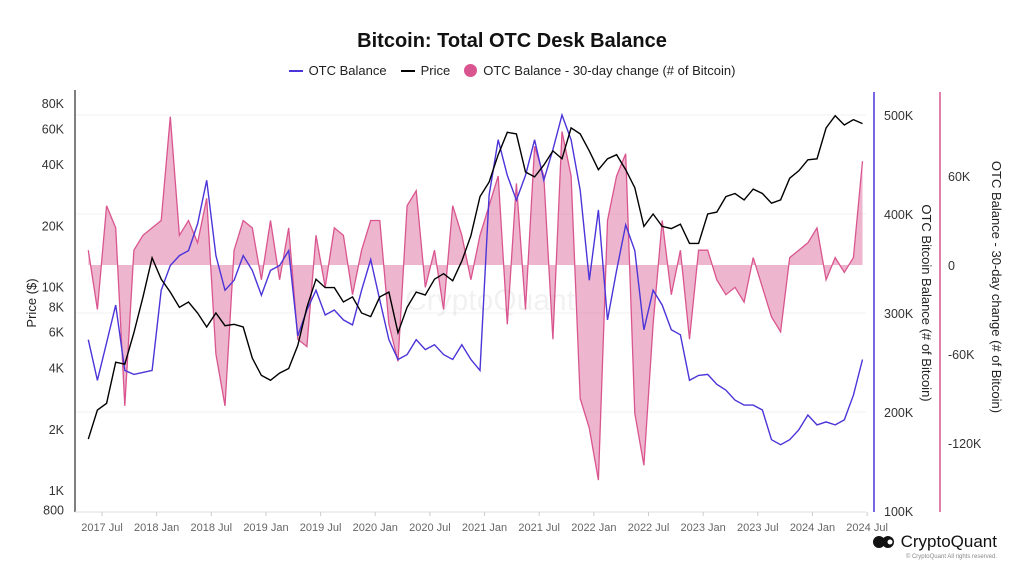 This screenshot has height=576, width=1024. Describe the element at coordinates (430, 528) in the screenshot. I see `x-tick-label: 2020 Jul` at that location.